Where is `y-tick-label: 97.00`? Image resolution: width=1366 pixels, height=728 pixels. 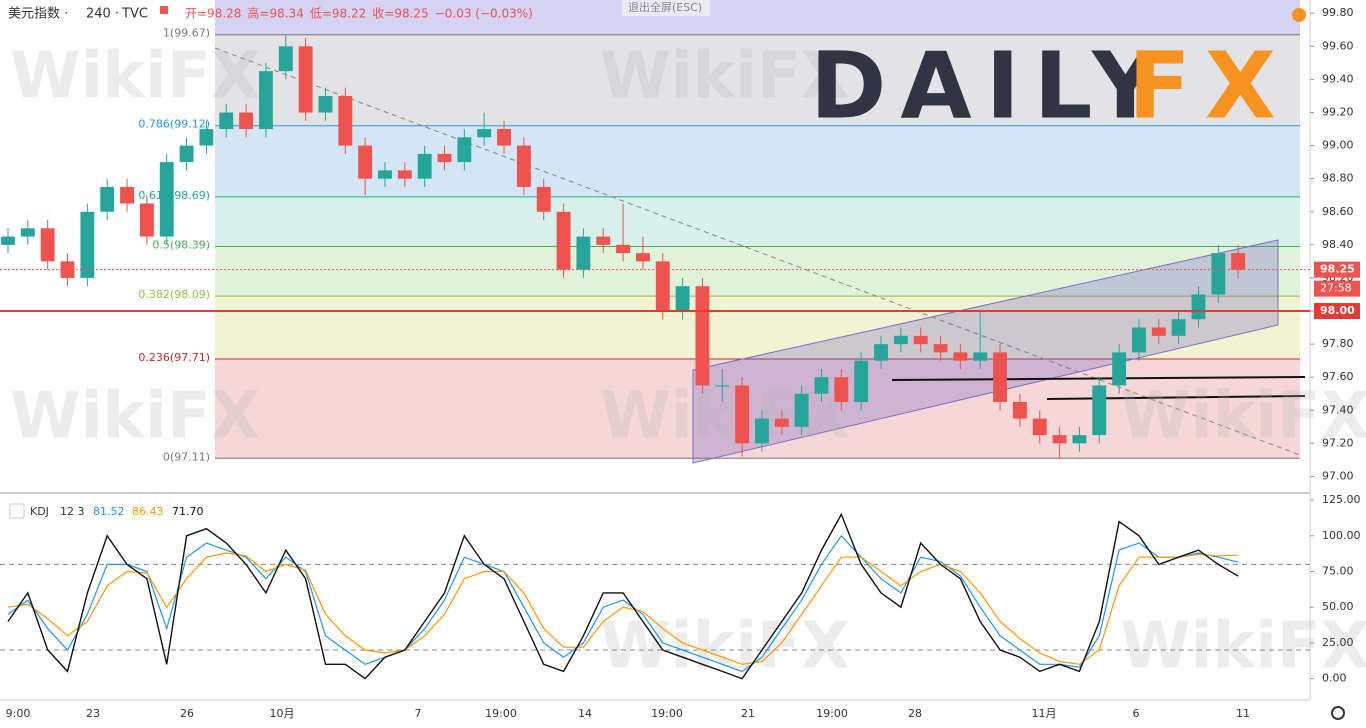
y-tick-label: 97.00 is located at coordinates (1338, 475).